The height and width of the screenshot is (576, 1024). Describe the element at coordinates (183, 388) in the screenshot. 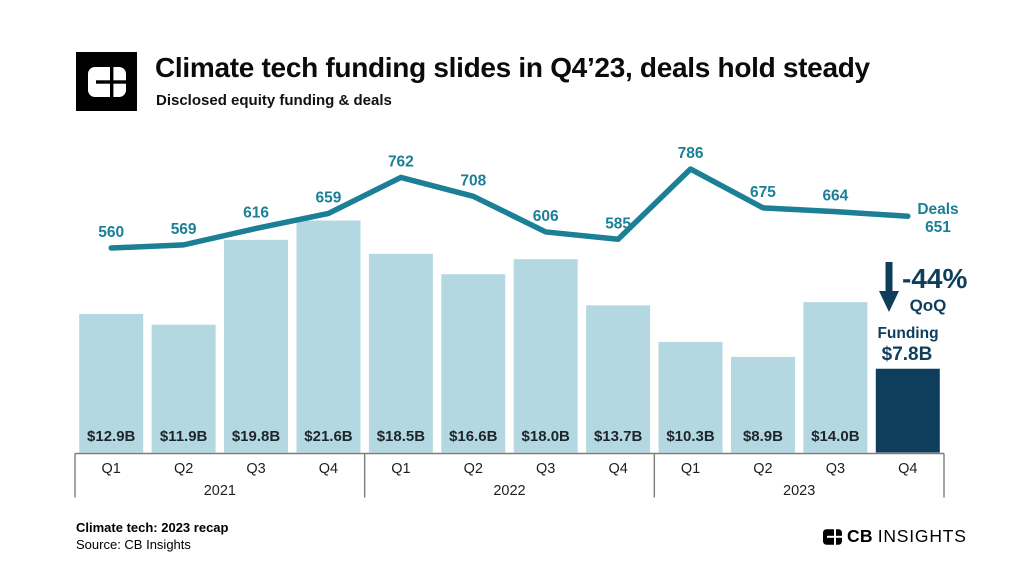

I see `funding-bar-q2-2021` at that location.